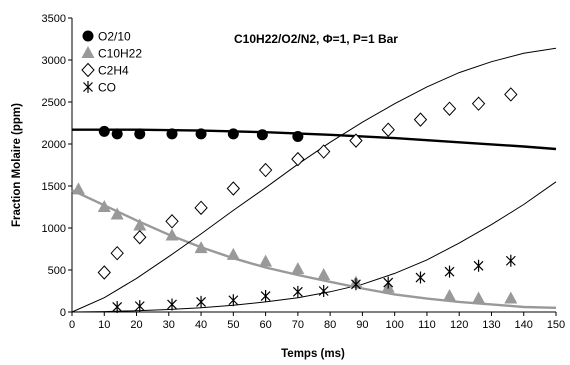  What do you see at coordinates (72, 325) in the screenshot?
I see `x-tick-label: 0` at bounding box center [72, 325].